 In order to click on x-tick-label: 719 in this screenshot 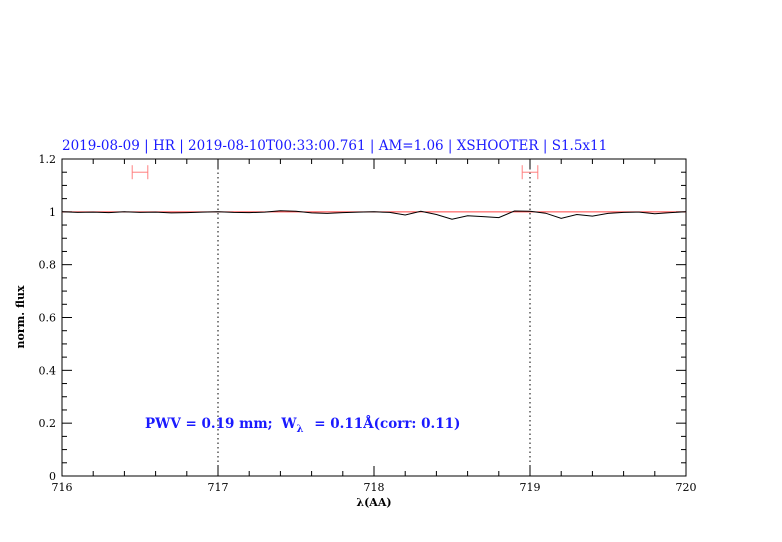, I will do `click(530, 487)`.